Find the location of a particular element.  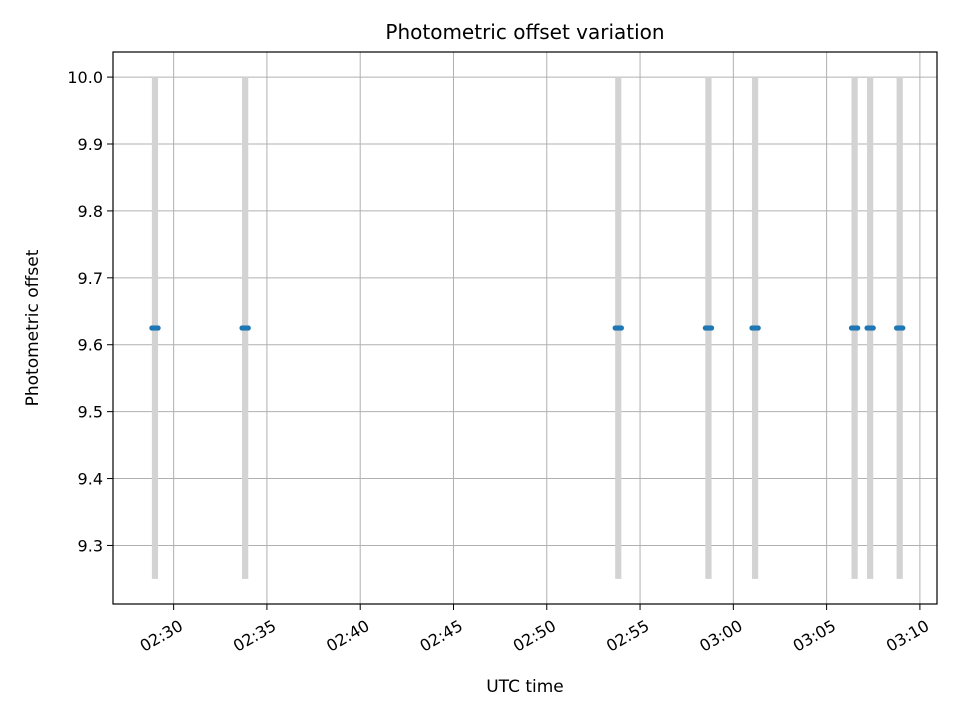

chart-title: Photometric offset variation is located at coordinates (524, 32).